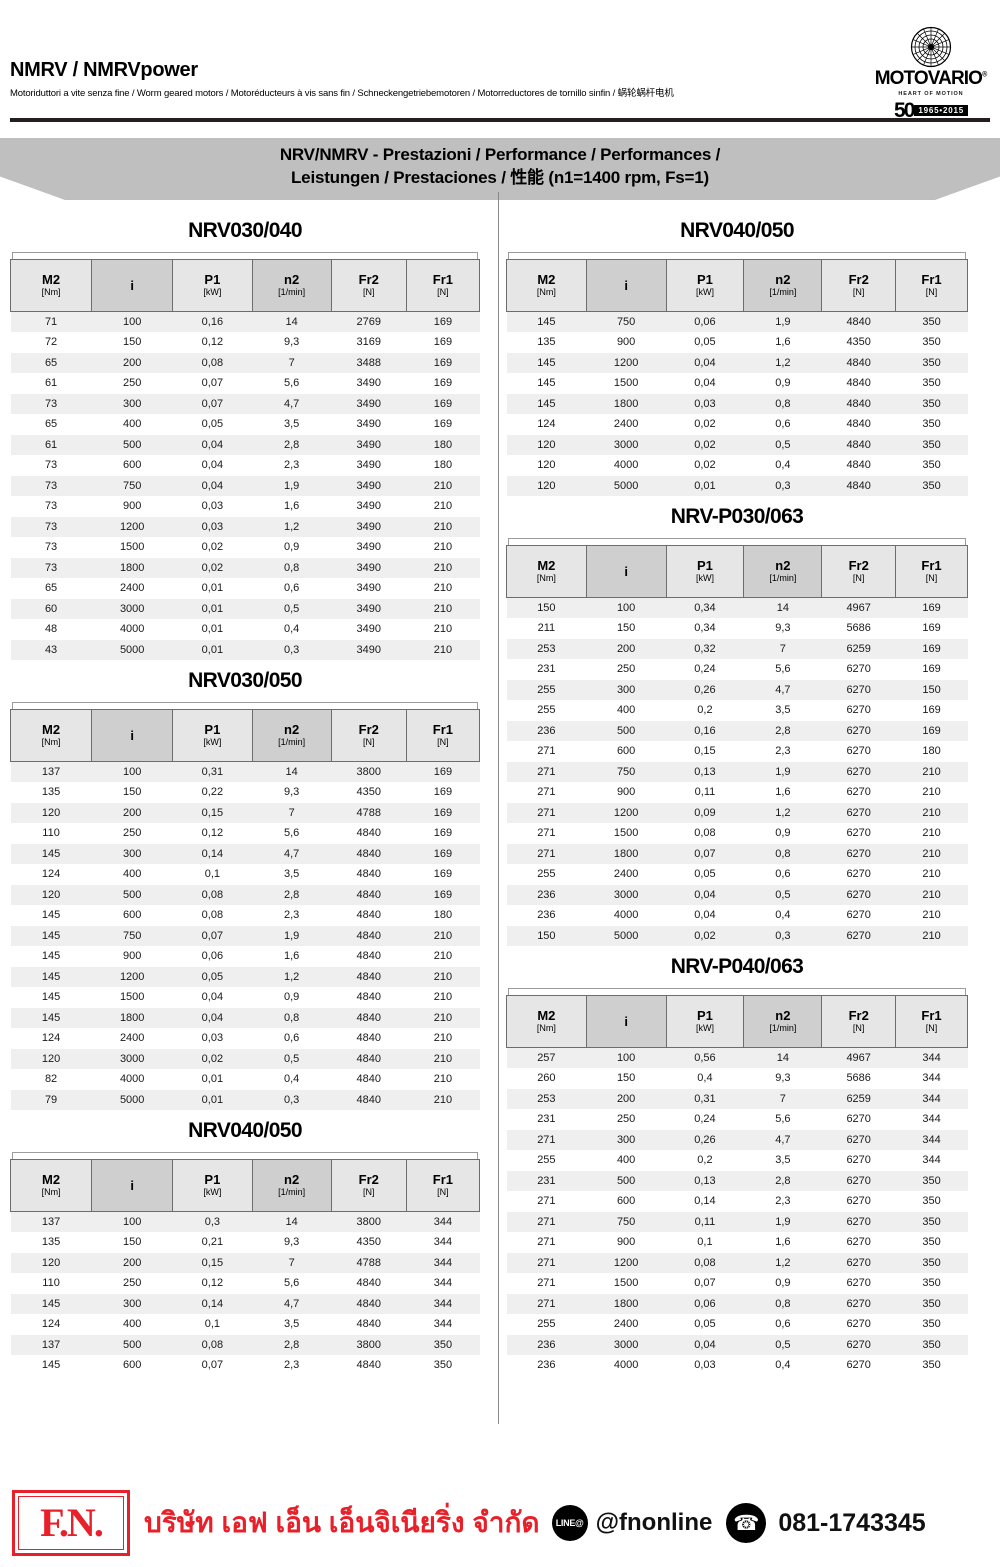  I want to click on column-header-unit: [N], so click(858, 292).